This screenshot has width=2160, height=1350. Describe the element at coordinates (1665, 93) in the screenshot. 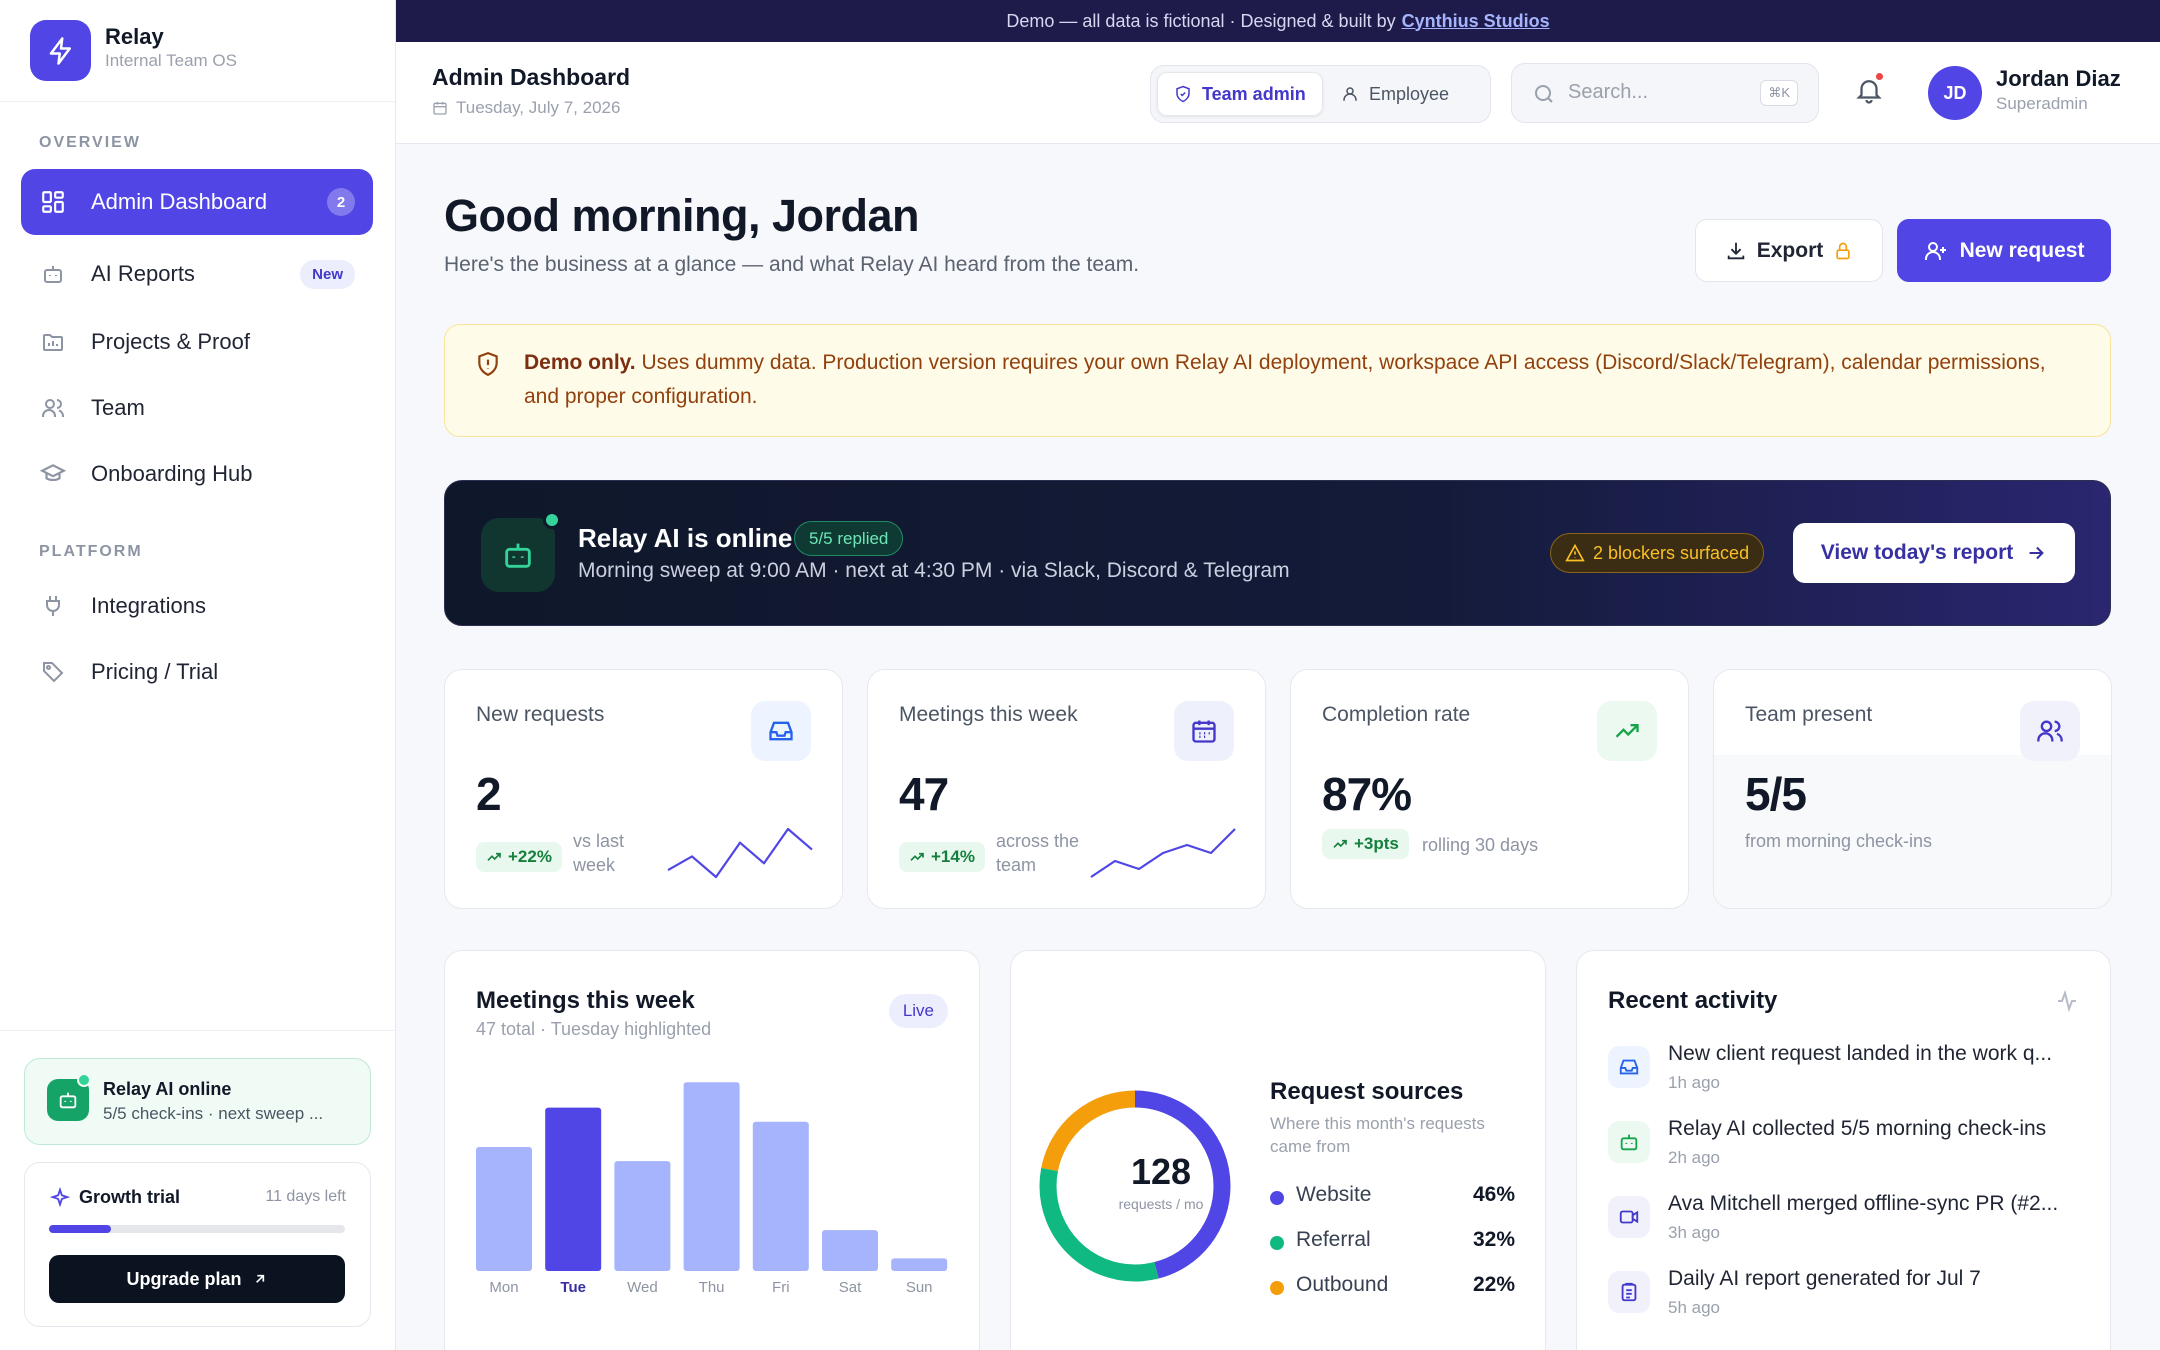

I see `search-input: Search... ⌘K` at that location.